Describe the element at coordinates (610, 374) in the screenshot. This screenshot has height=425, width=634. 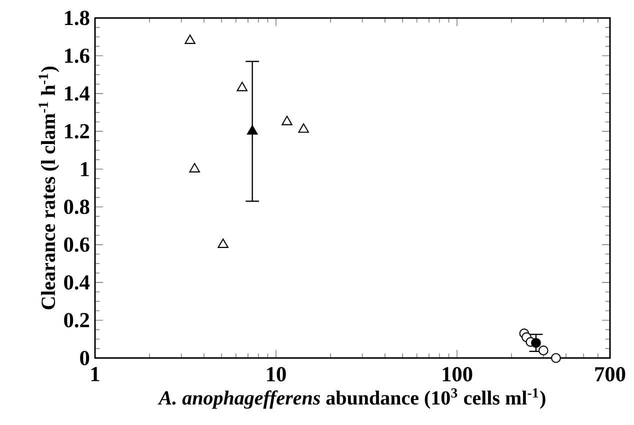
I see `x-tick-label: 700` at that location.